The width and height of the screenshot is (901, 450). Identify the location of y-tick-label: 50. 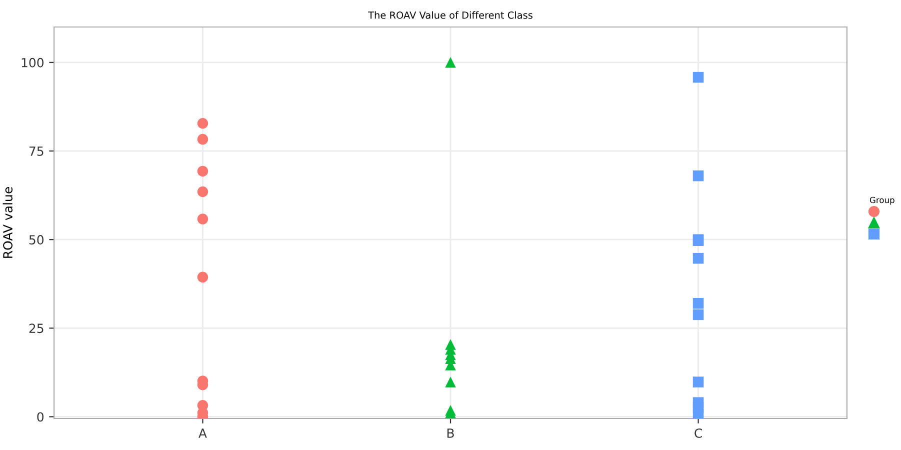
(36, 240).